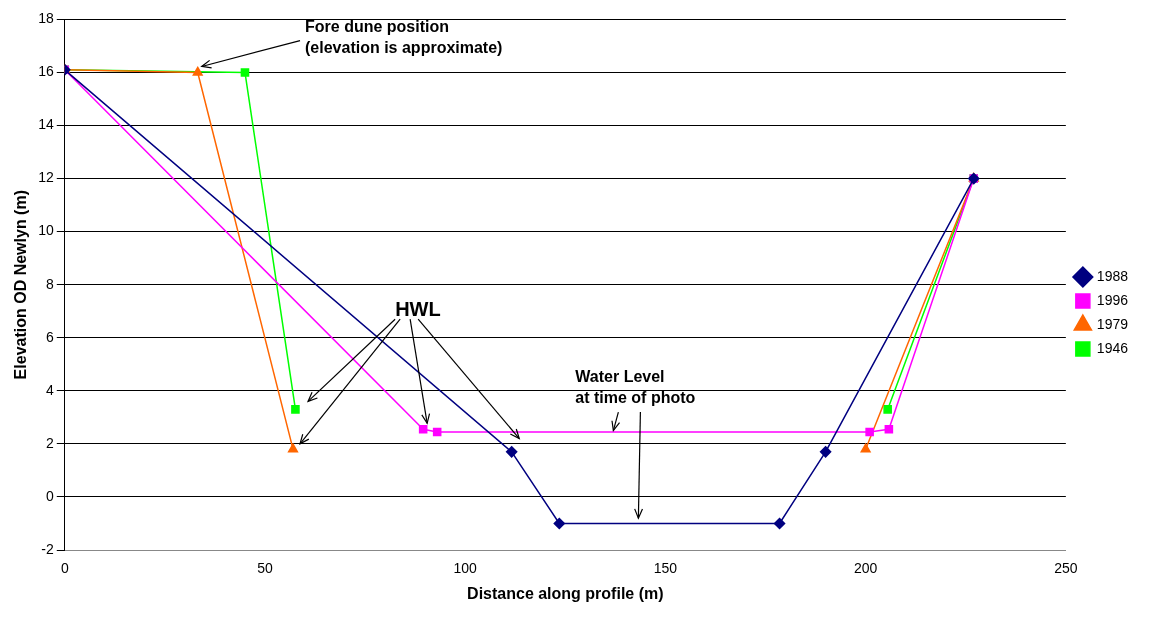  Describe the element at coordinates (49, 442) in the screenshot. I see `y-tick-label: 2` at that location.